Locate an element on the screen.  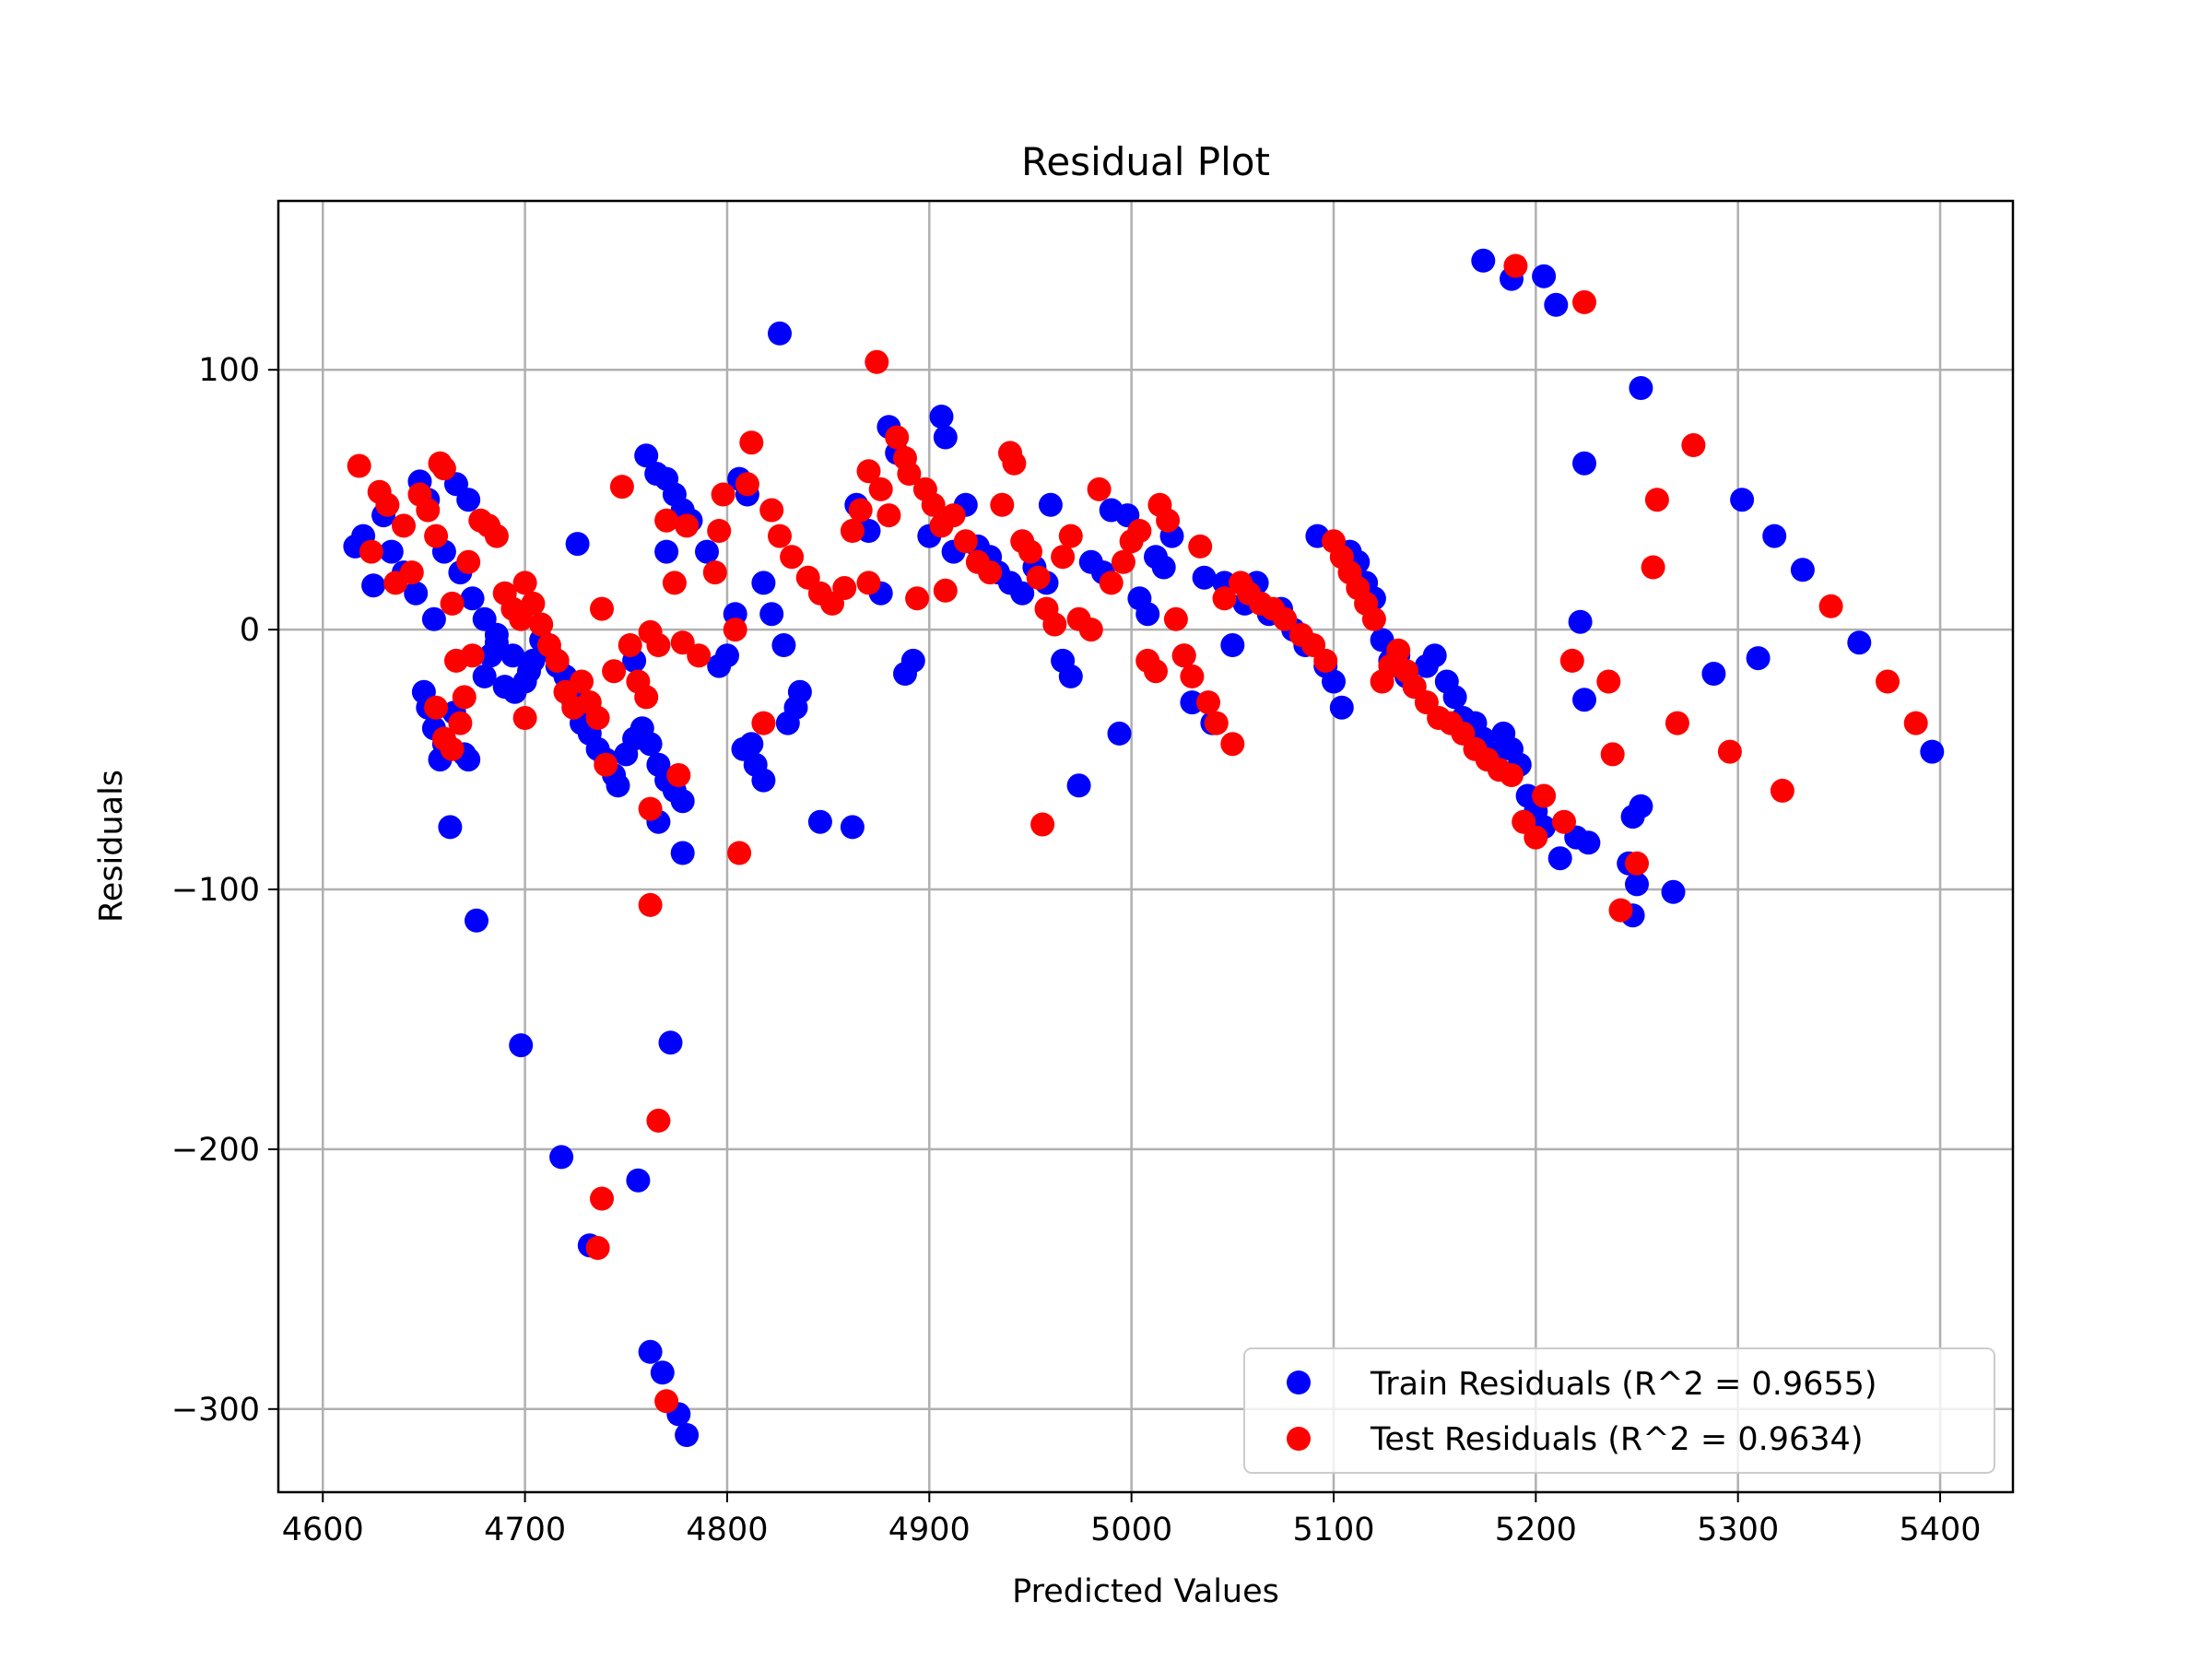
legend-label-train: Train Residuals (R^2 = 0.9655) is located at coordinates (1623, 1384).